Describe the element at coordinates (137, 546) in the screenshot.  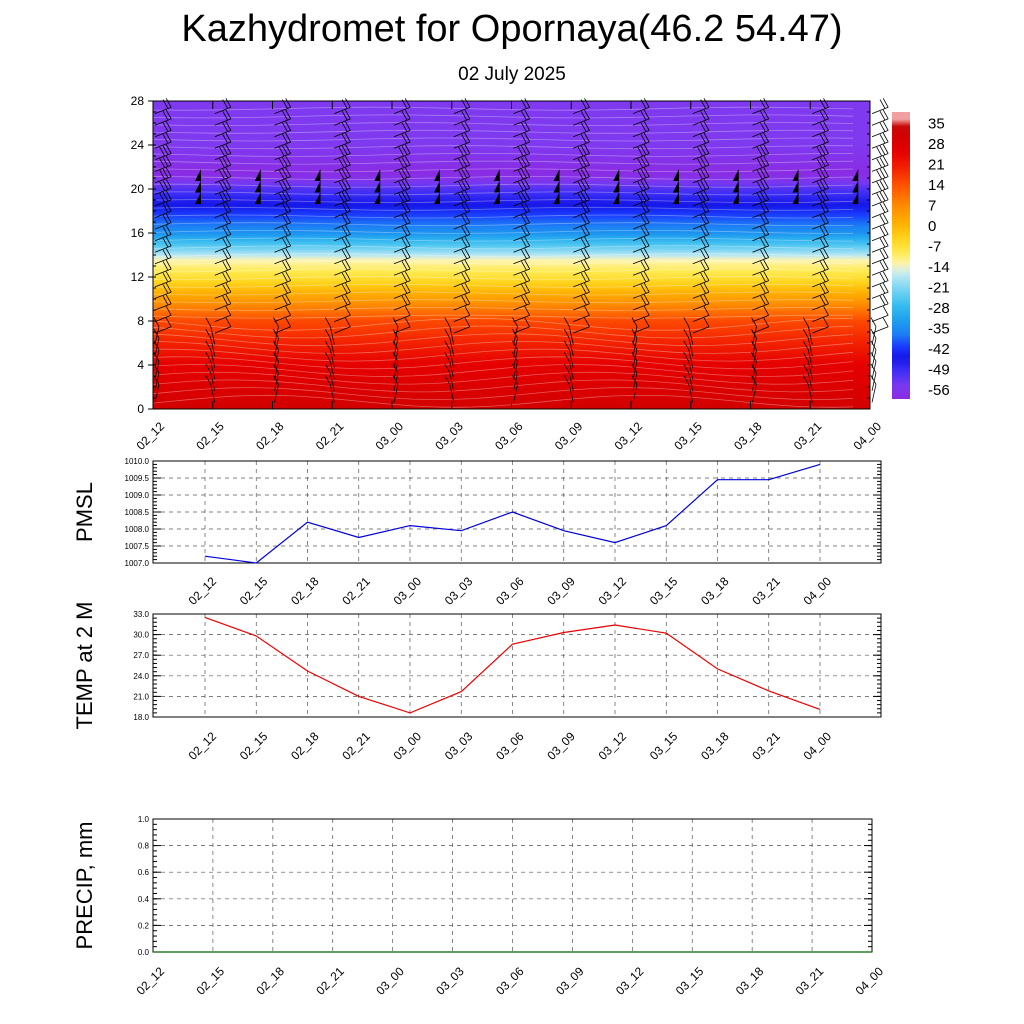
I see `y-tick-label: 1007.5` at that location.